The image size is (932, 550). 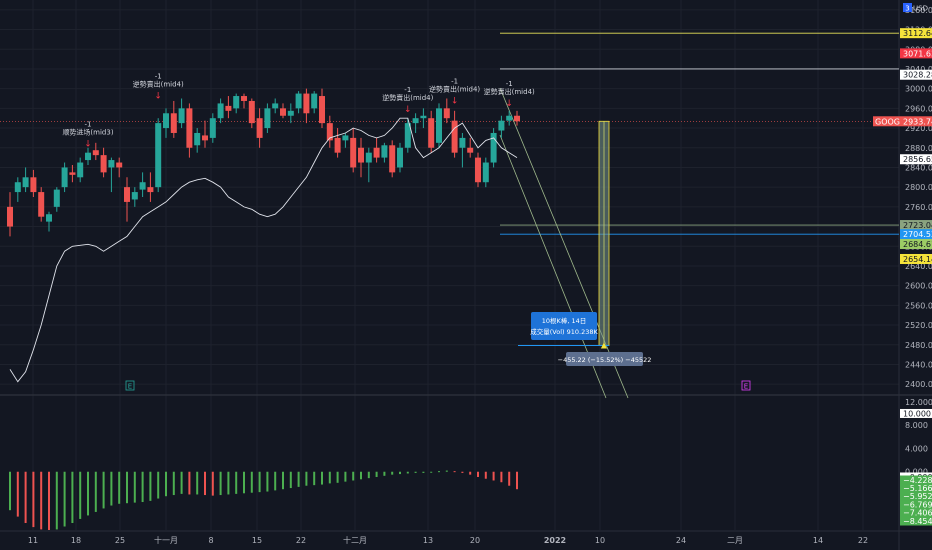 I want to click on measure-delta-label: −455.22 (−15.52%) −45522, so click(x=605, y=360).